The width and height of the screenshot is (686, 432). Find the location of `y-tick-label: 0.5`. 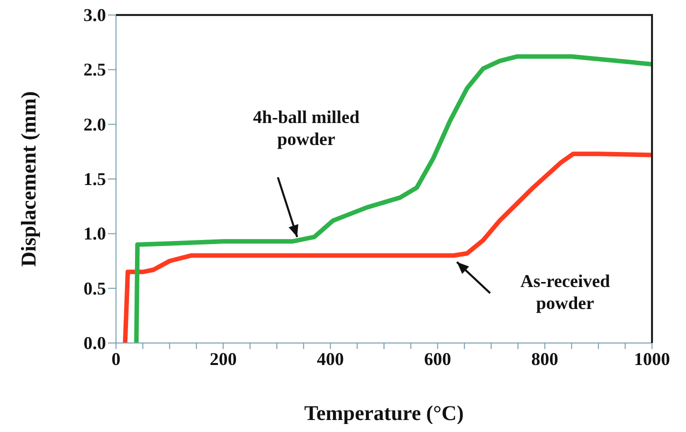

y-tick-label: 0.5 is located at coordinates (95, 288).